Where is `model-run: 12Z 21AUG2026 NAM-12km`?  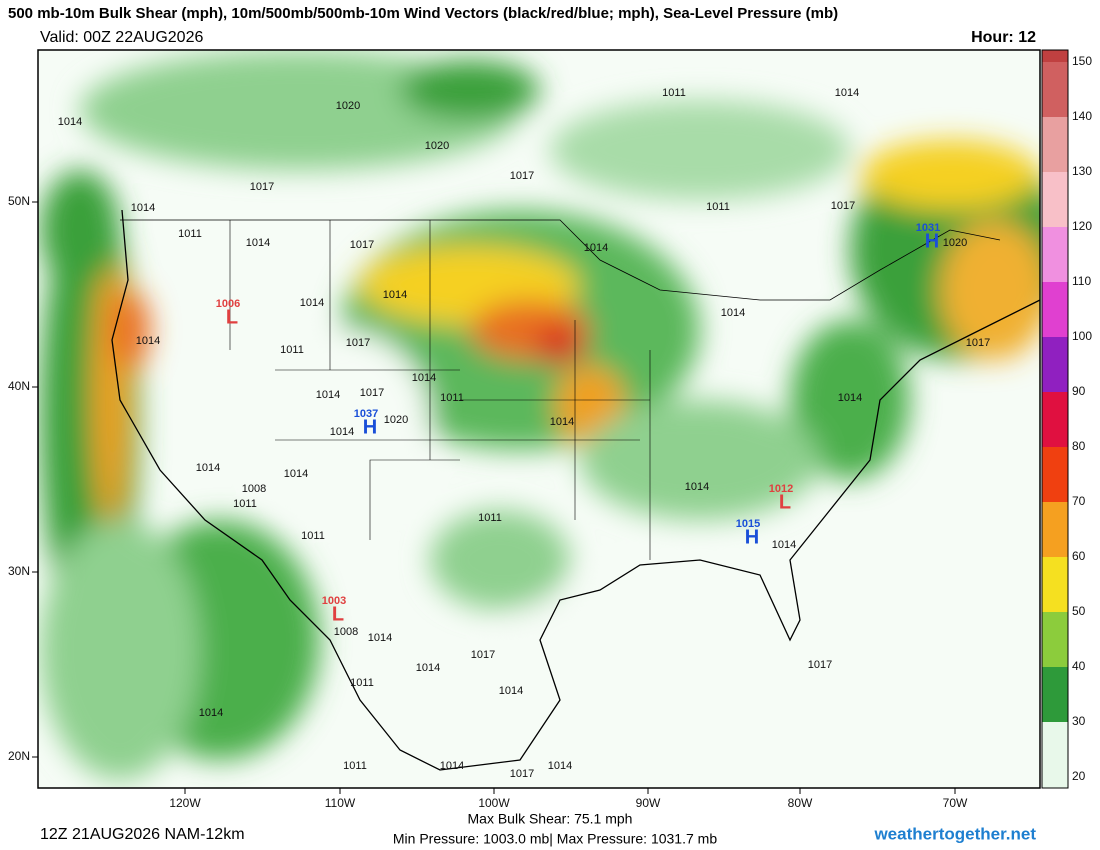
model-run: 12Z 21AUG2026 NAM-12km is located at coordinates (142, 834).